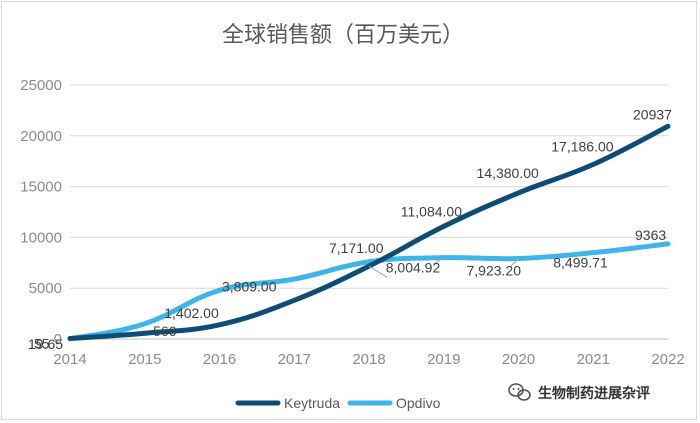 The width and height of the screenshot is (700, 423). I want to click on y-tick-label: 10000, so click(41, 237).